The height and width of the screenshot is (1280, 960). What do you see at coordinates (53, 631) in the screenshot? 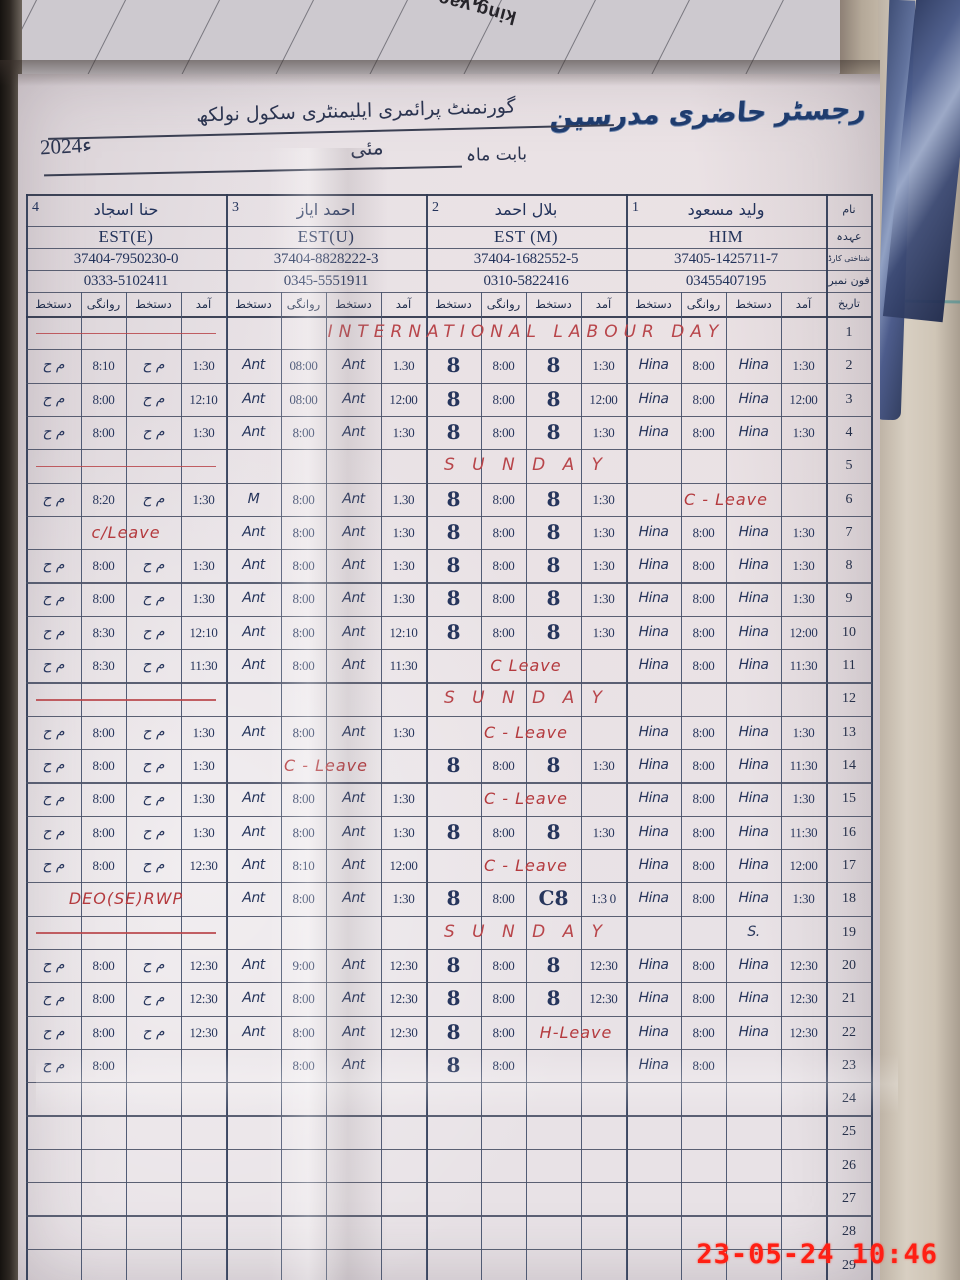
I see `cell-d10-c1: م ح` at bounding box center [53, 631].